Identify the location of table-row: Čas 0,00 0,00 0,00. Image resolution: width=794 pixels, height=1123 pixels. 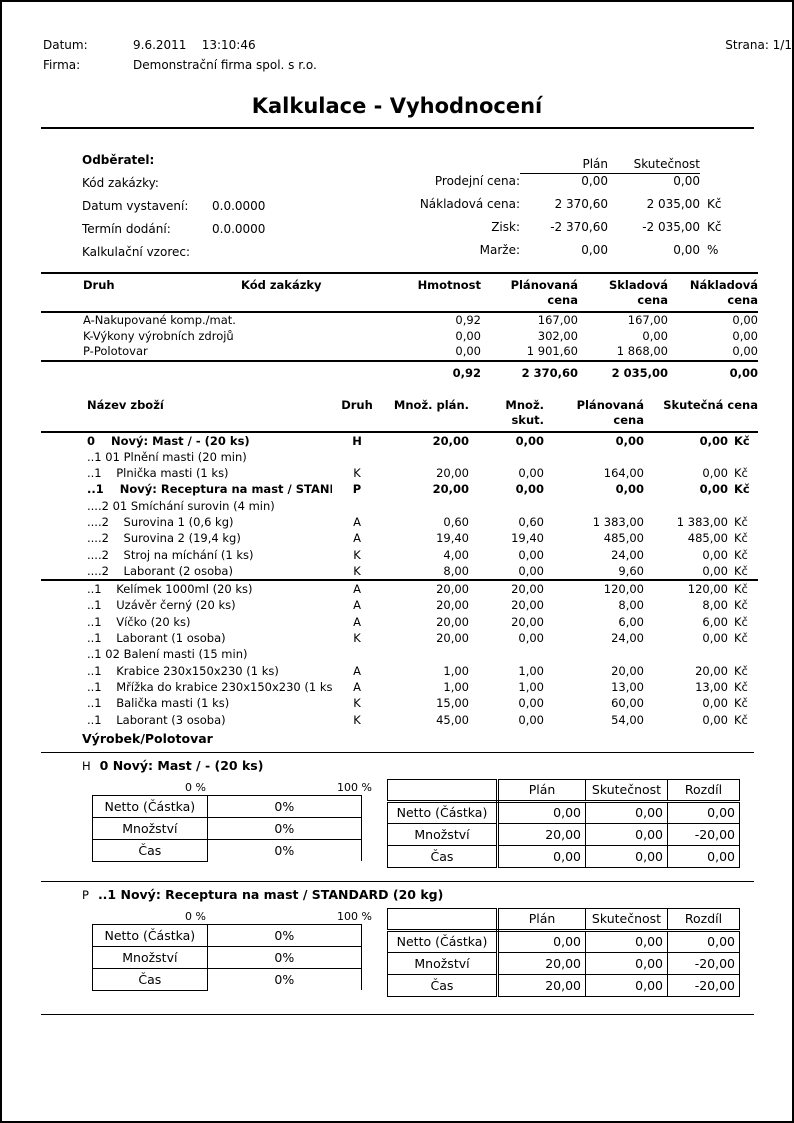
(563, 856).